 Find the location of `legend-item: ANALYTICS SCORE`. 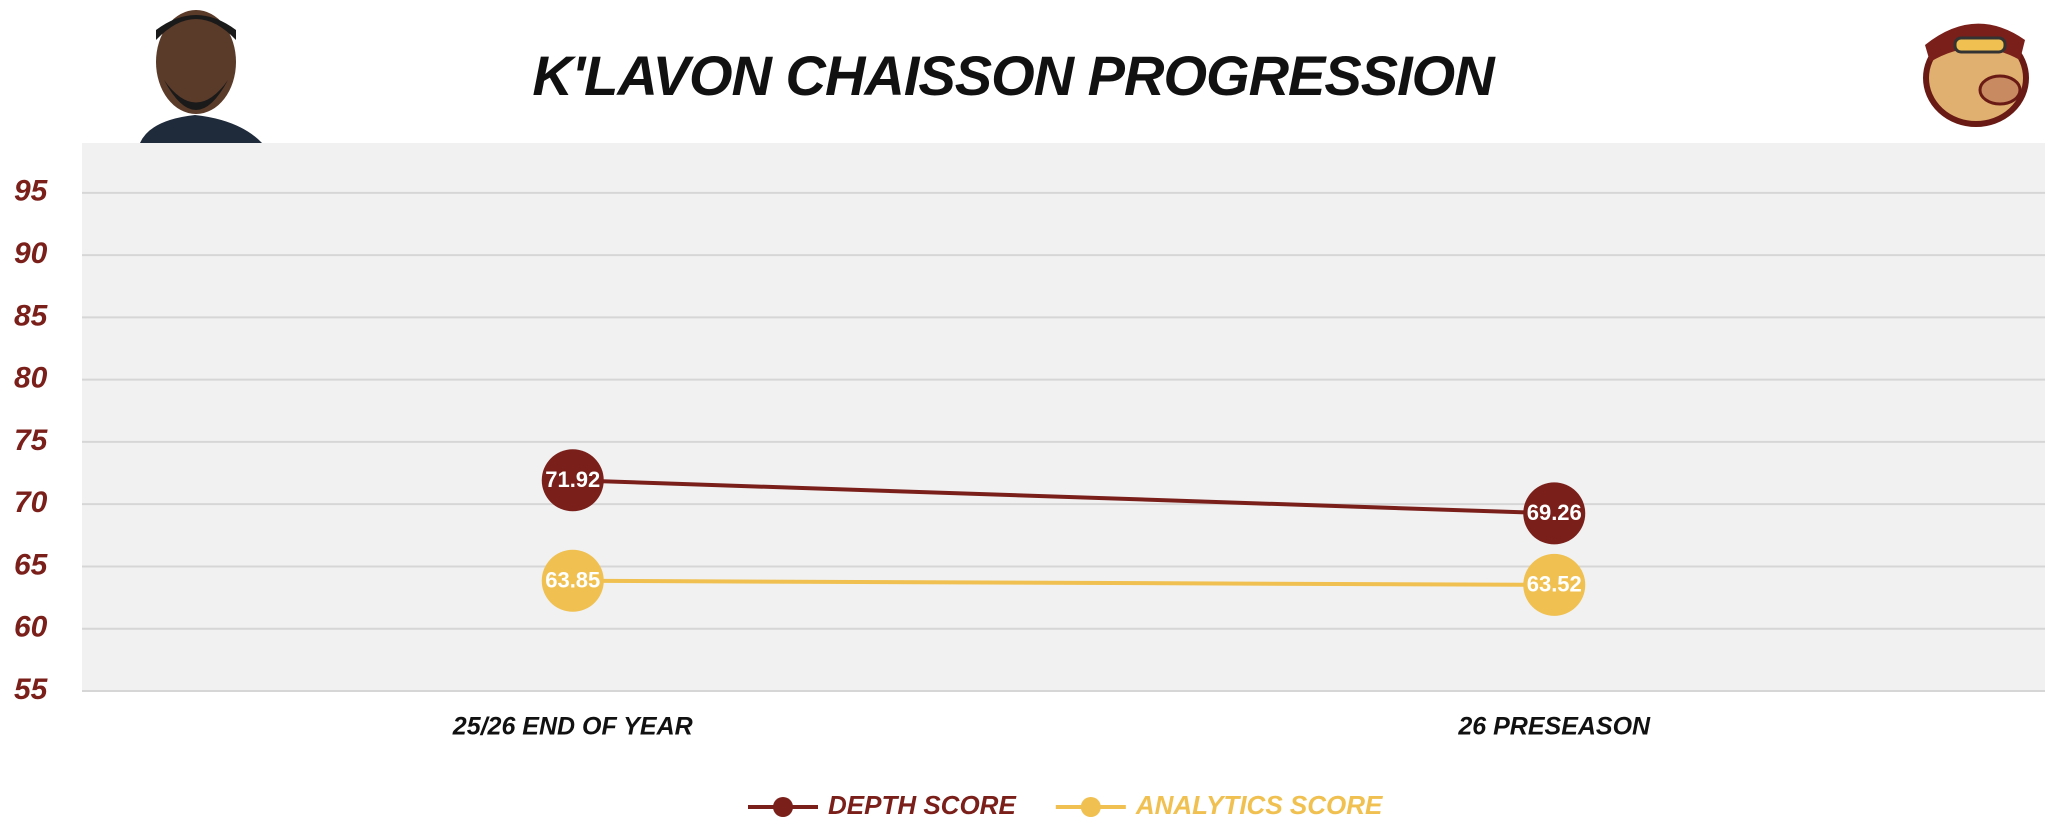

legend-item: ANALYTICS SCORE is located at coordinates (1219, 805).